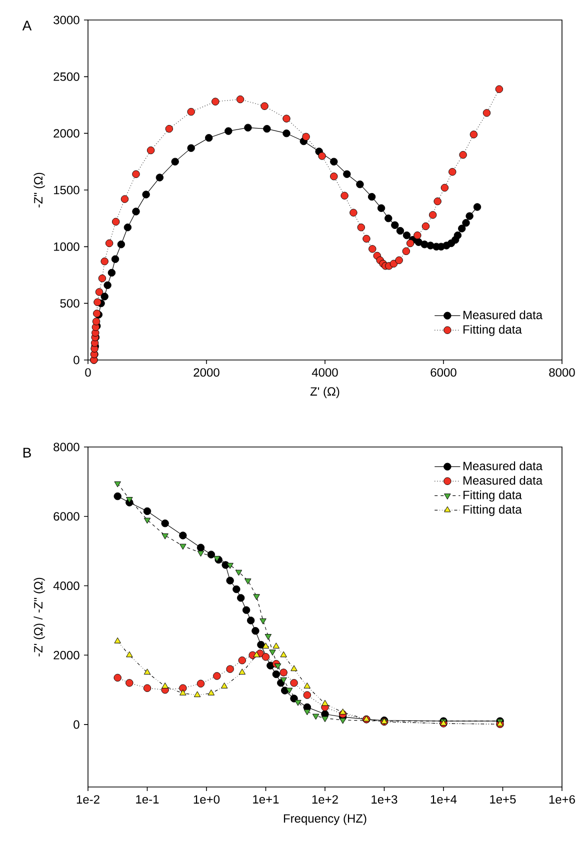 The width and height of the screenshot is (581, 847). Describe the element at coordinates (325, 392) in the screenshot. I see `x-axis-title: Z' (Ω)` at that location.